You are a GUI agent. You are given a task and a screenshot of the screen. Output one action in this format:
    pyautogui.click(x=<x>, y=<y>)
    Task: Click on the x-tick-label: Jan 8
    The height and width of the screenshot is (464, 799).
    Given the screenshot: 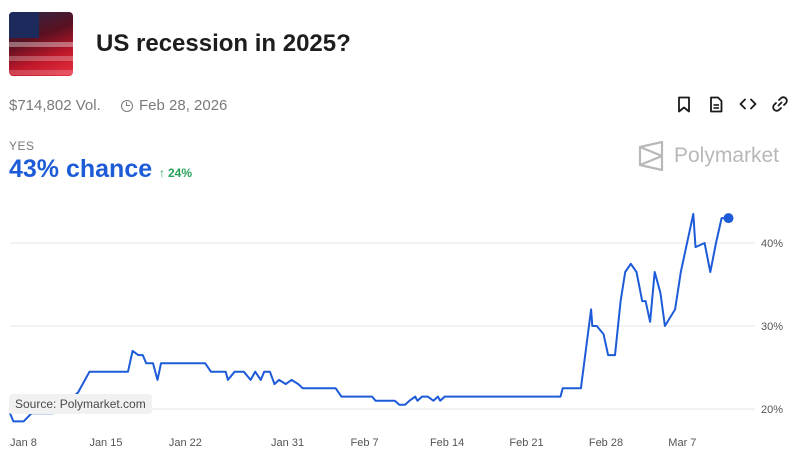 What is the action you would take?
    pyautogui.click(x=23, y=443)
    